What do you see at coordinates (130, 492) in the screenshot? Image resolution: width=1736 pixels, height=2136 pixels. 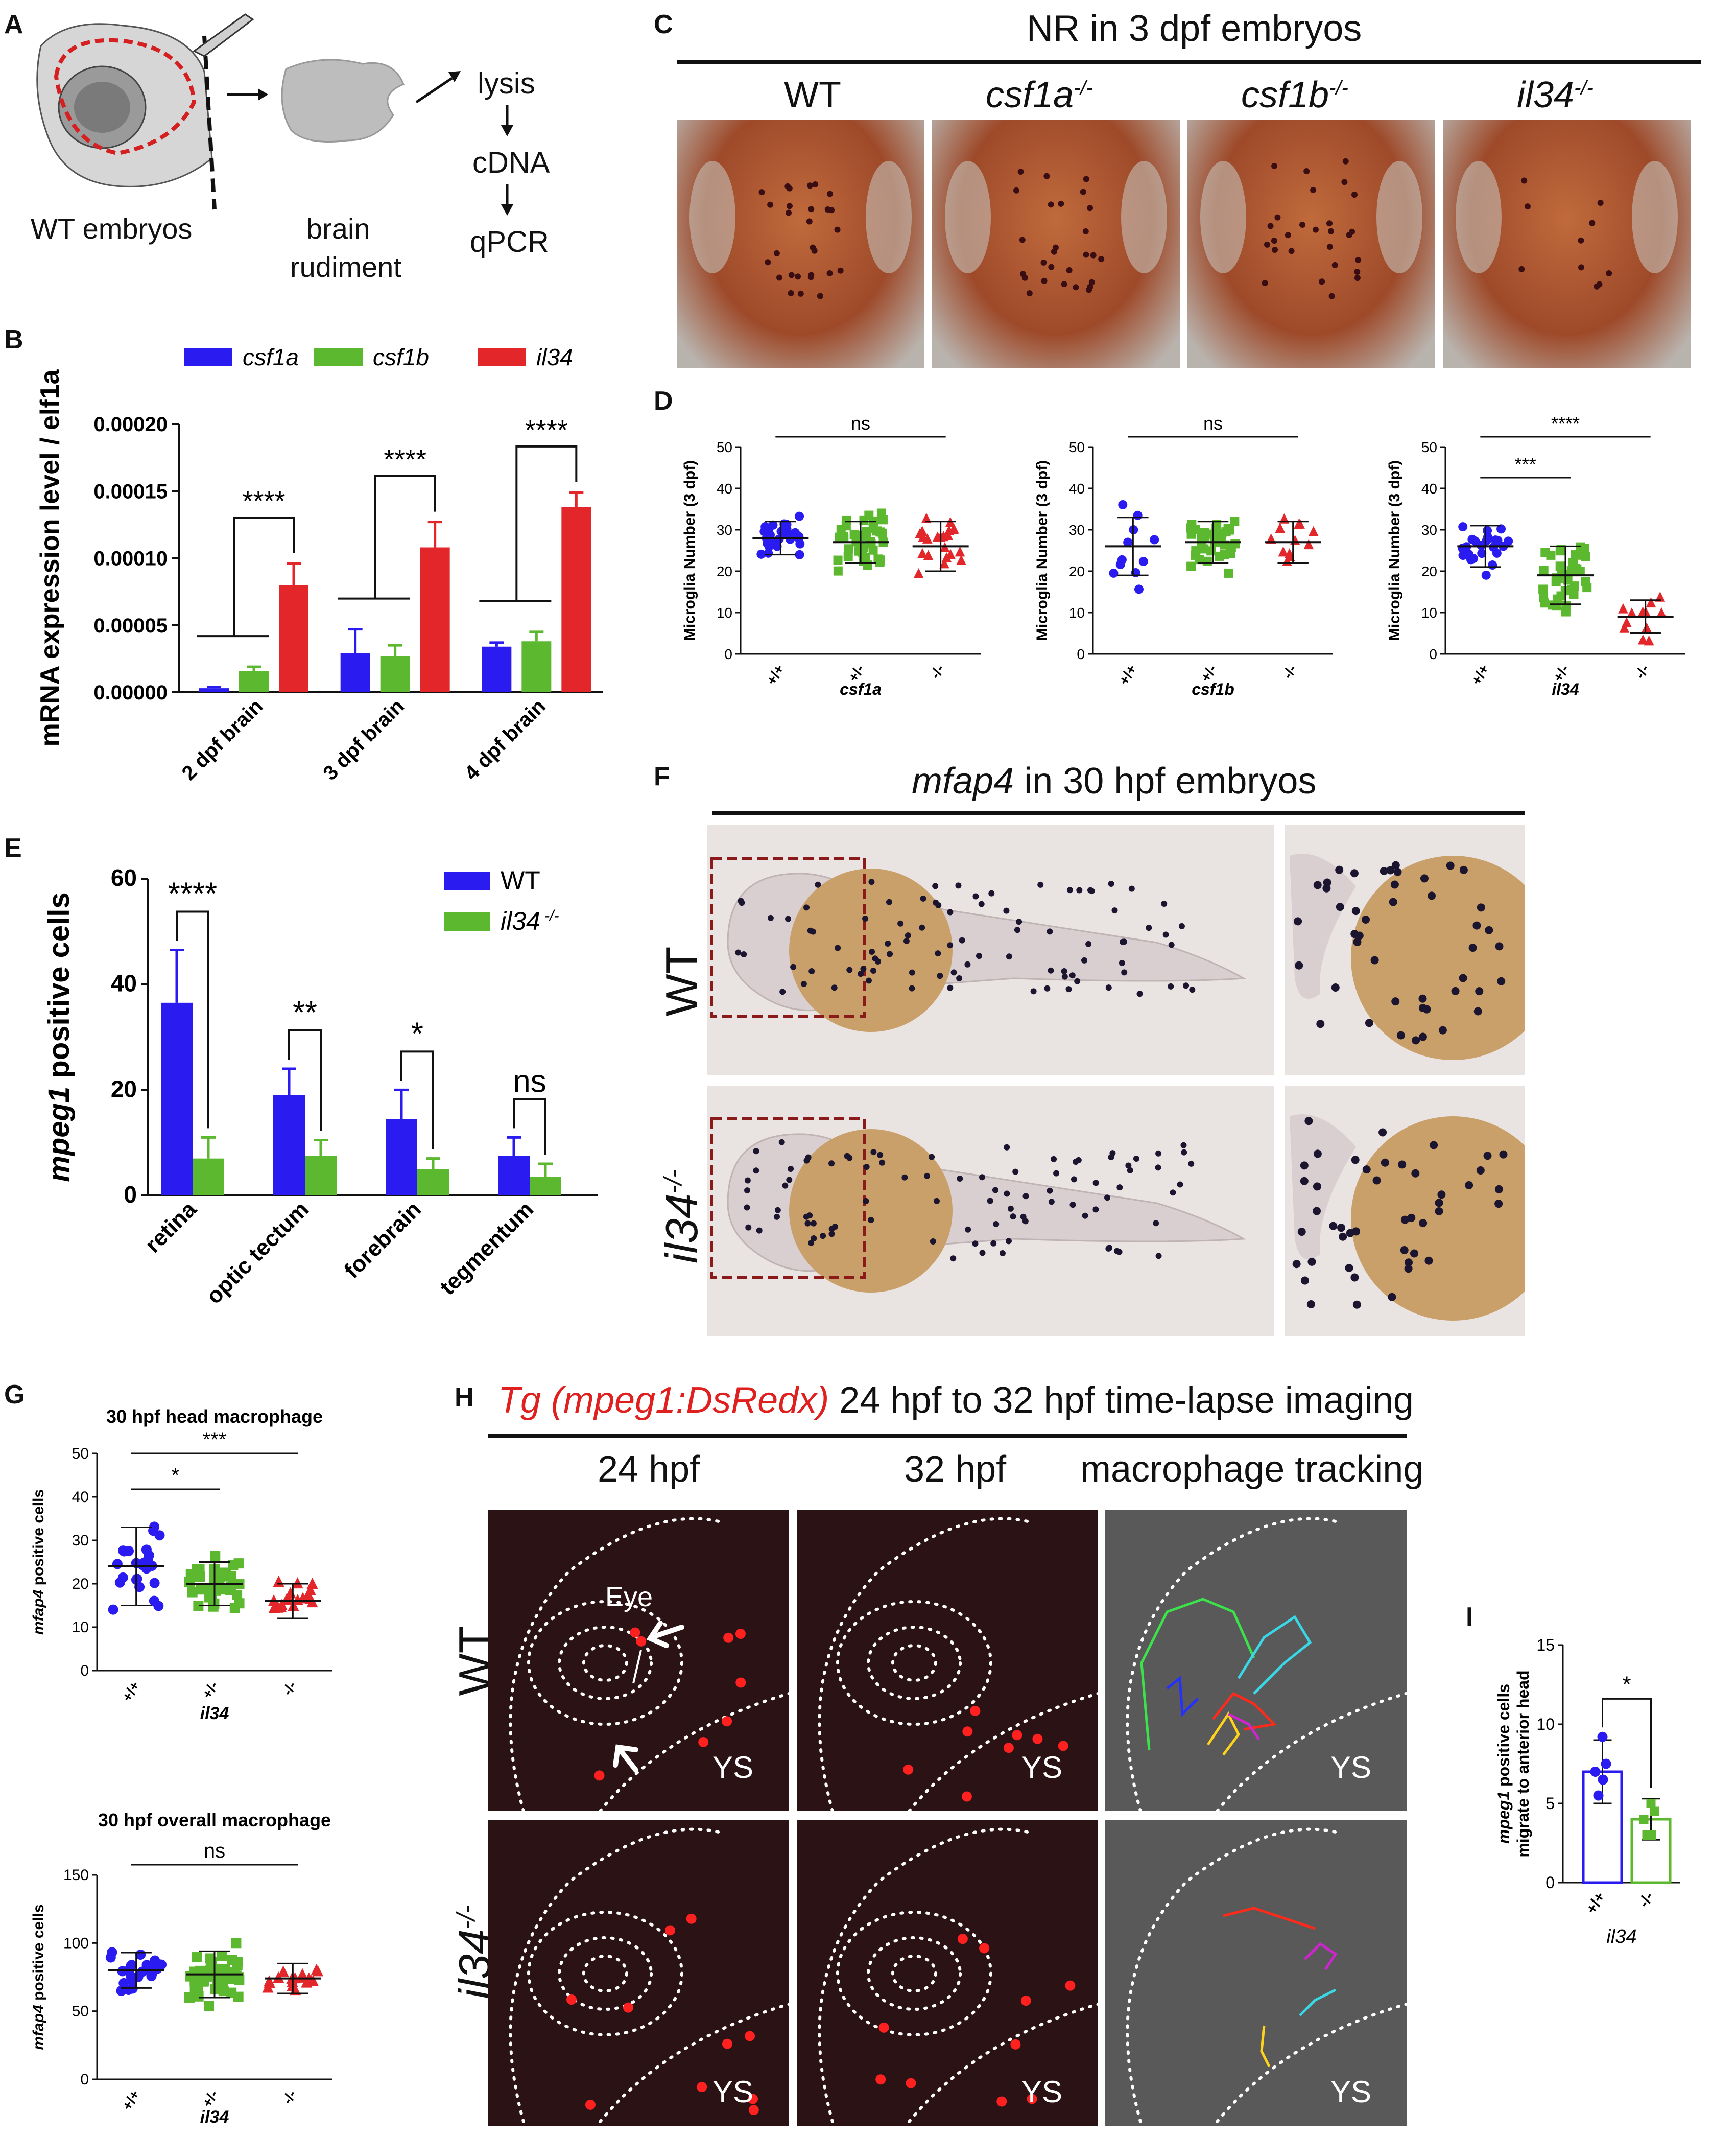 I see `y-tick-label: 0.00015` at bounding box center [130, 492].